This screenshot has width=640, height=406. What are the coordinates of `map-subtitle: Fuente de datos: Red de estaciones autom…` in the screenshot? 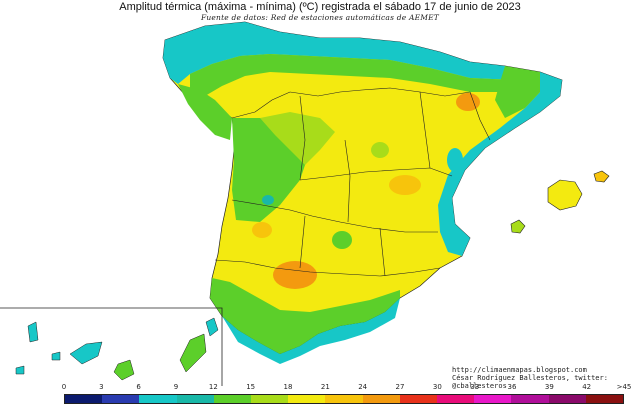 It's located at (319, 17).